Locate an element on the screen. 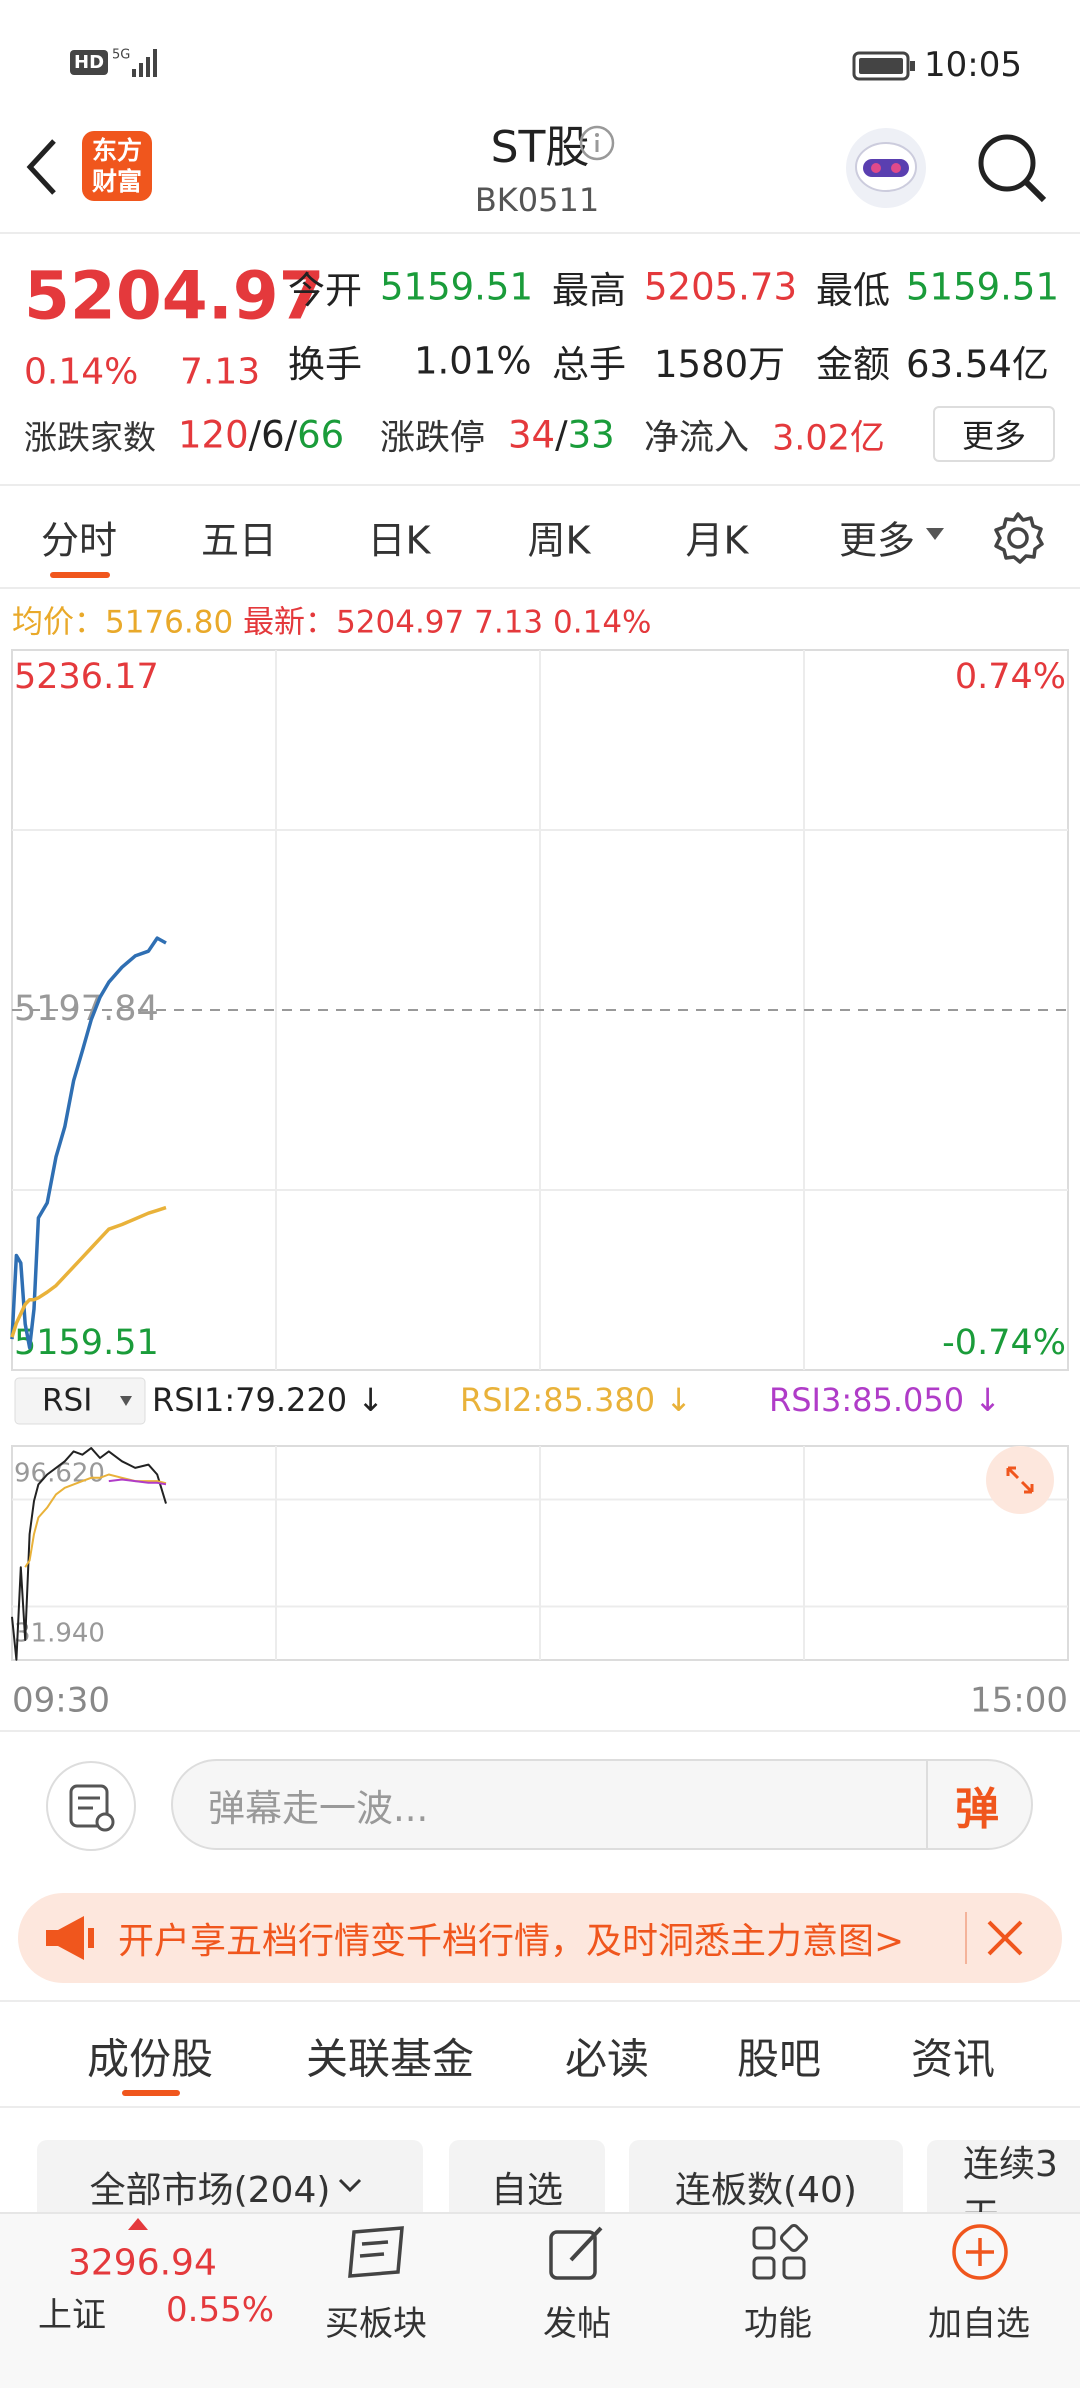  avg-value: 5176.80 is located at coordinates (169, 622).